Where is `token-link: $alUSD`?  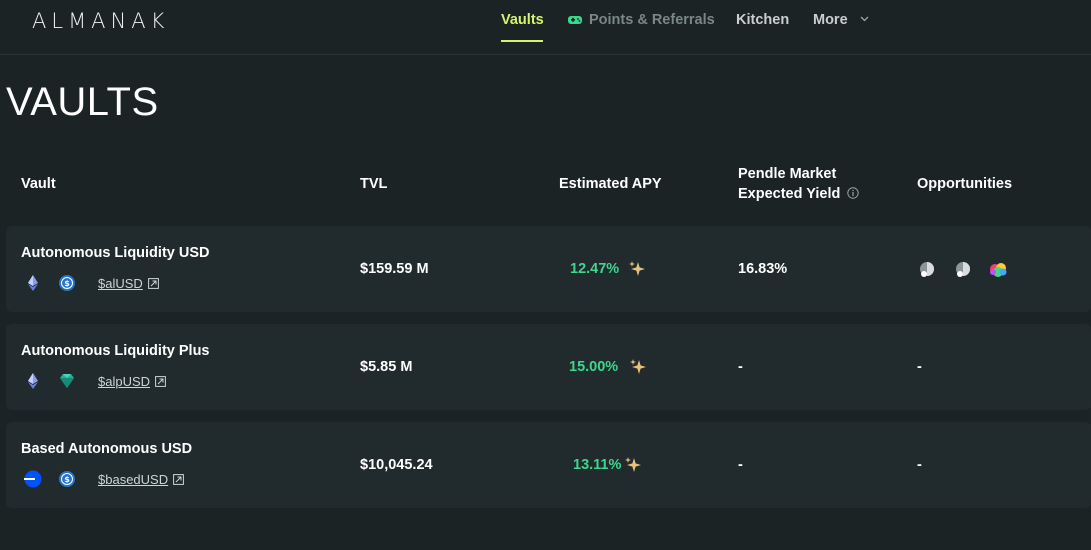 token-link: $alUSD is located at coordinates (128, 283).